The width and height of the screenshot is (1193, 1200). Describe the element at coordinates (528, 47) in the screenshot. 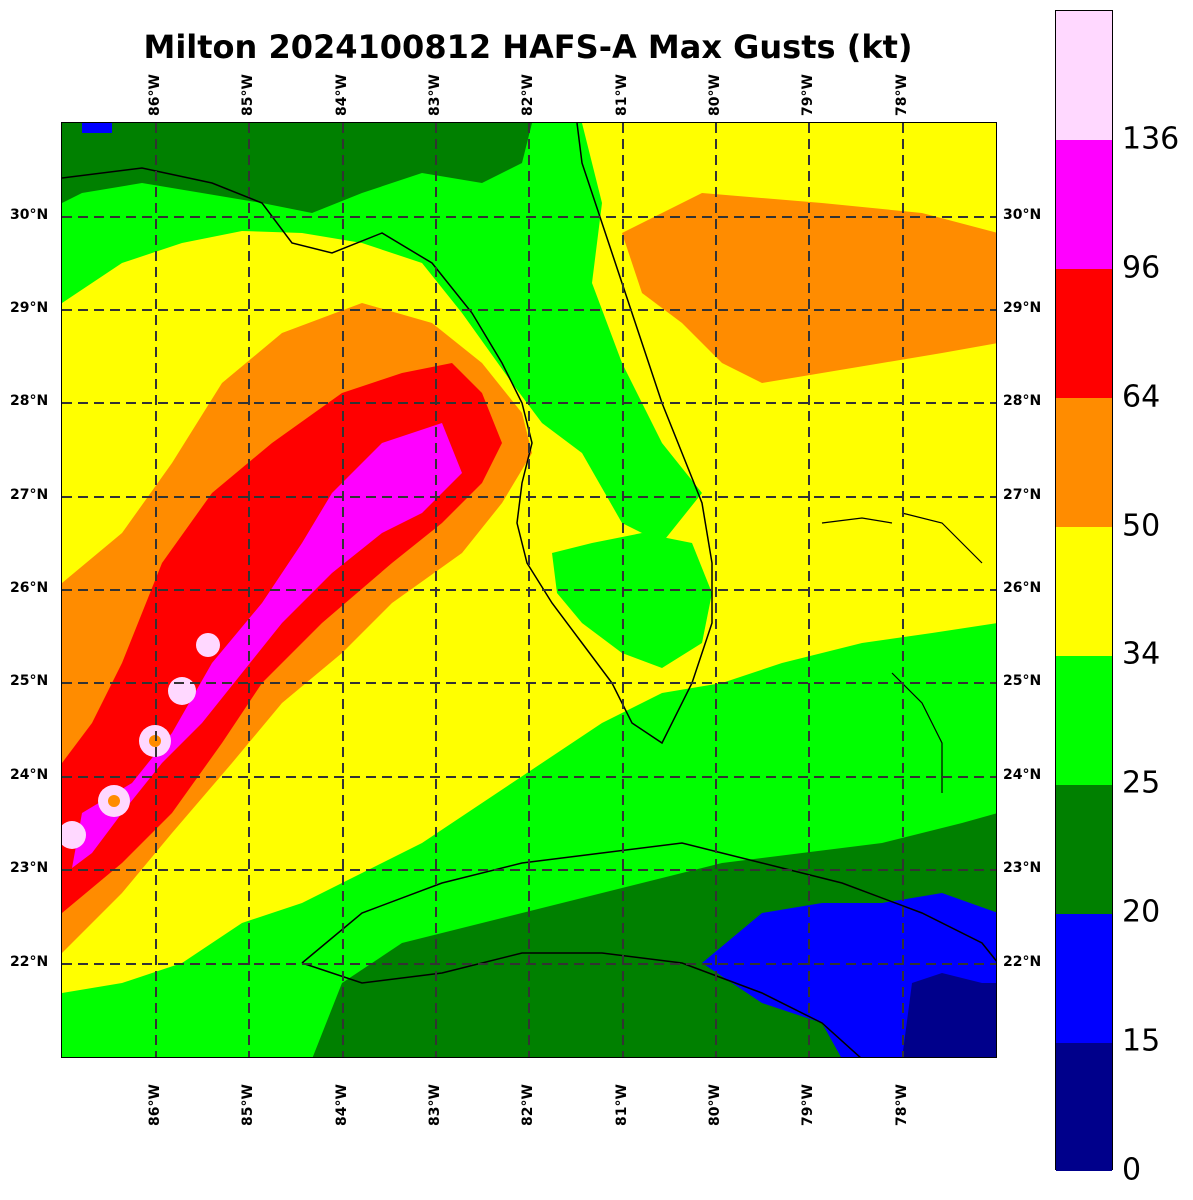

I see `map-title: Milton 2024100812 HAFS-A Max Gusts (kt)` at that location.